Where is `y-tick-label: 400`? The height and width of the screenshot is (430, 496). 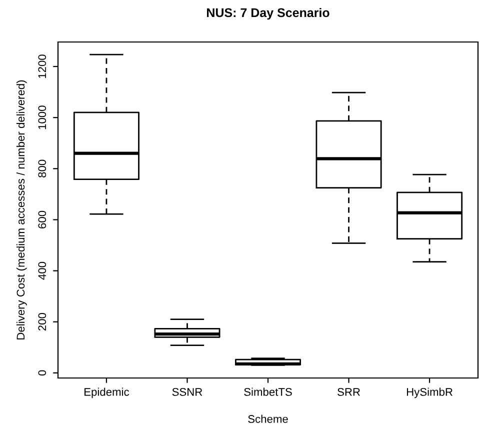 y-tick-label: 400 is located at coordinates (42, 271).